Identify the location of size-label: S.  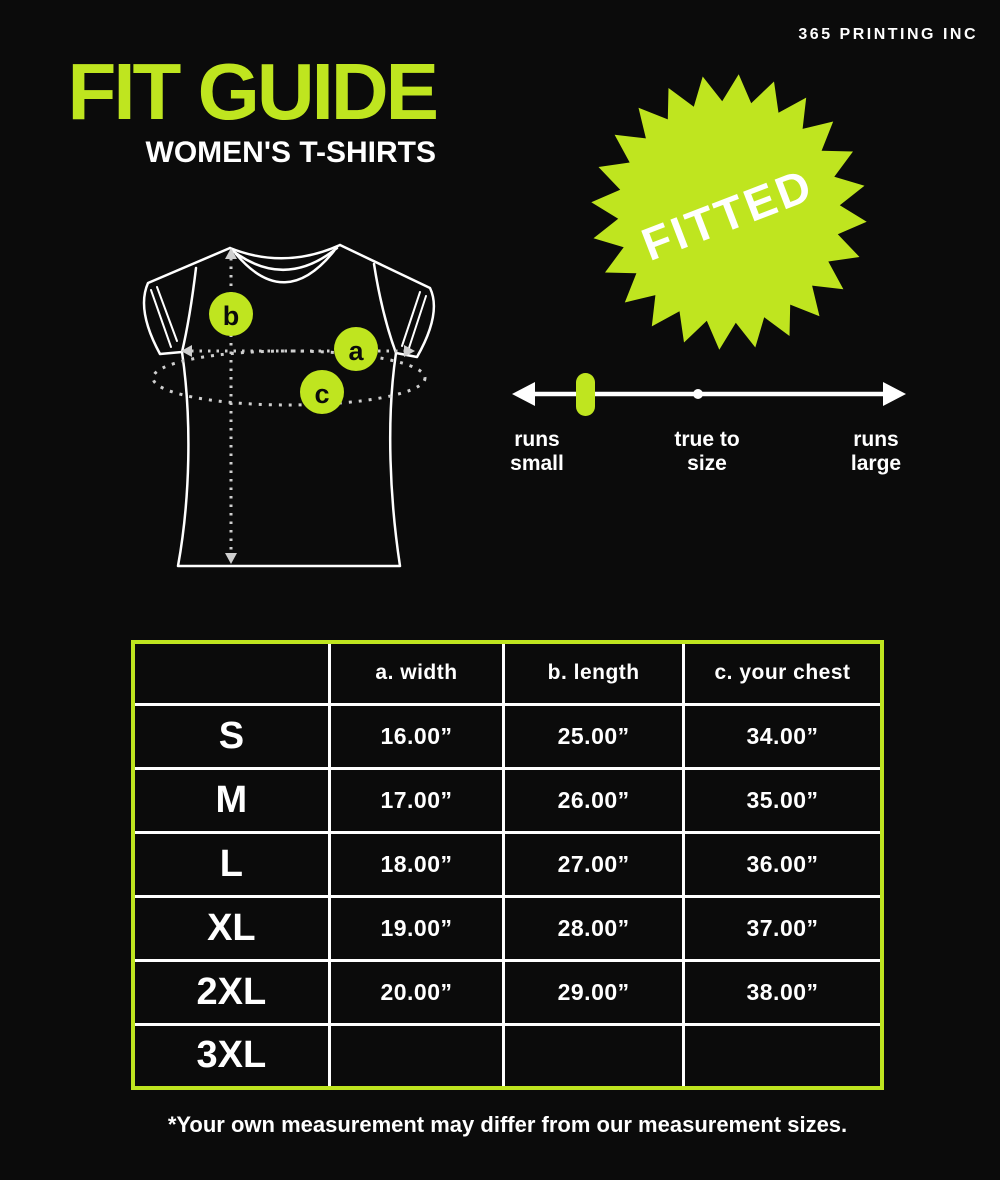
(231, 736).